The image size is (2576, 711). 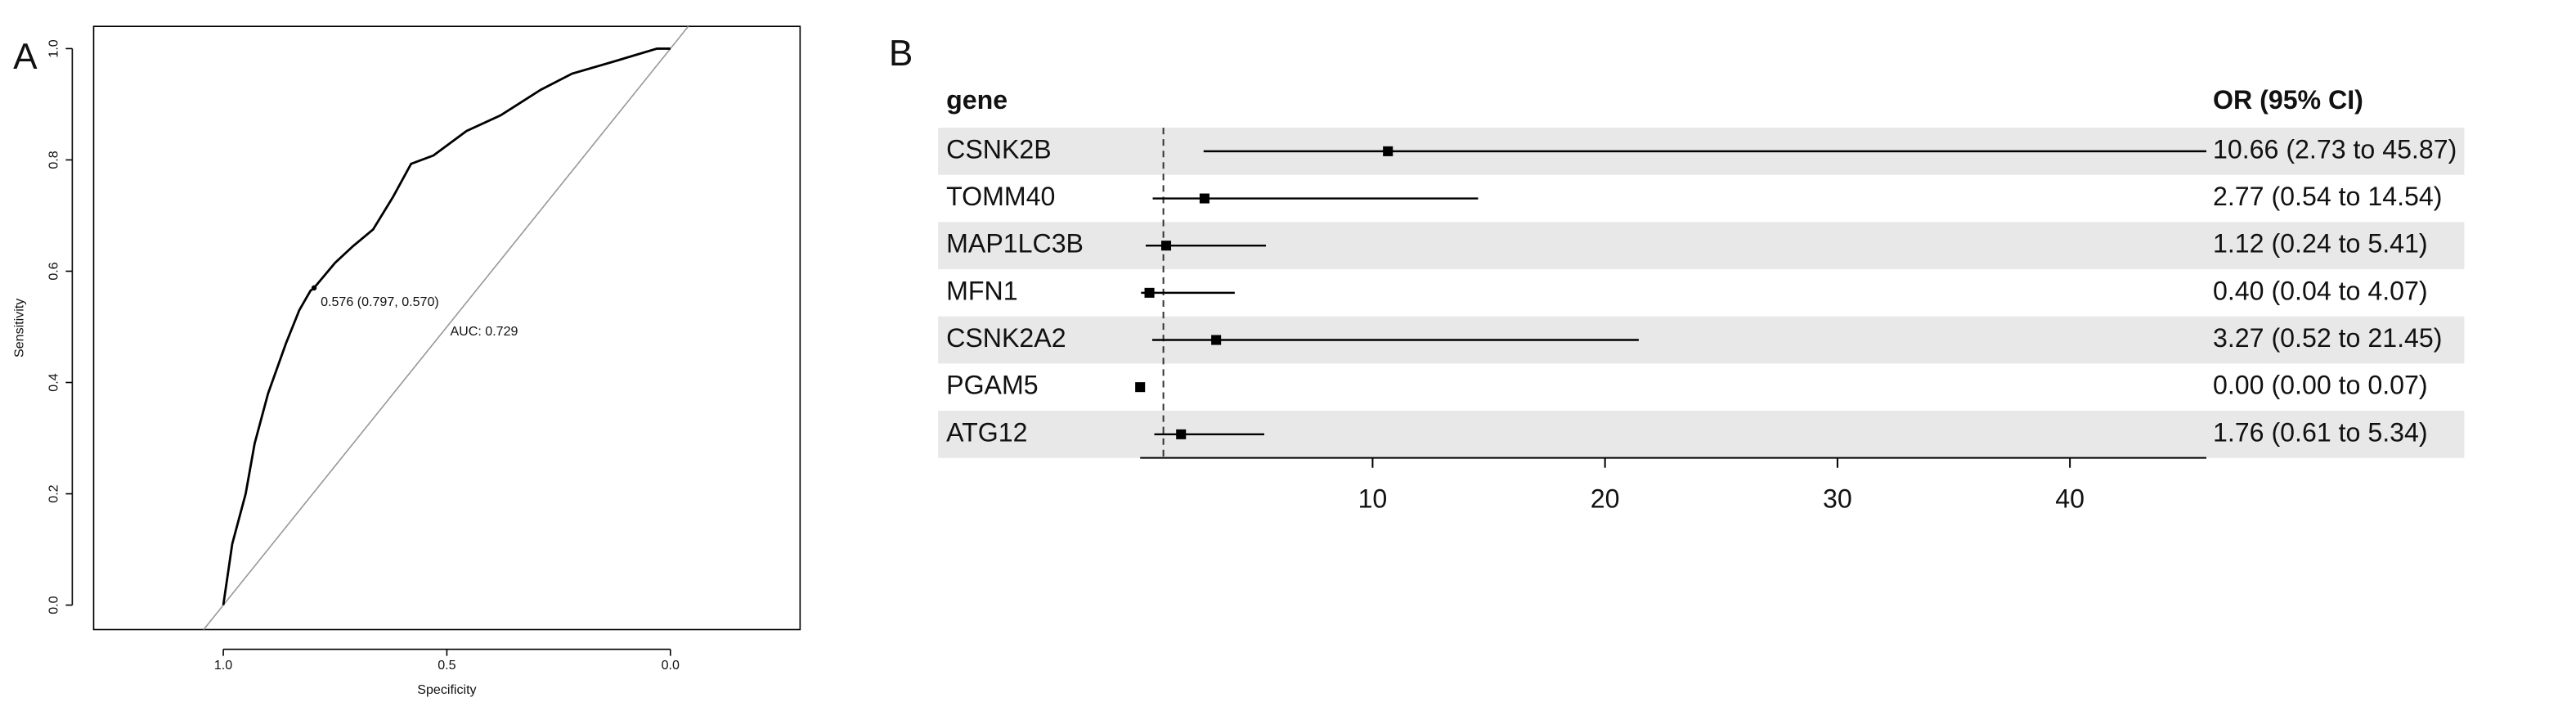 I want to click on gene-label: PGAM5, so click(x=992, y=386).